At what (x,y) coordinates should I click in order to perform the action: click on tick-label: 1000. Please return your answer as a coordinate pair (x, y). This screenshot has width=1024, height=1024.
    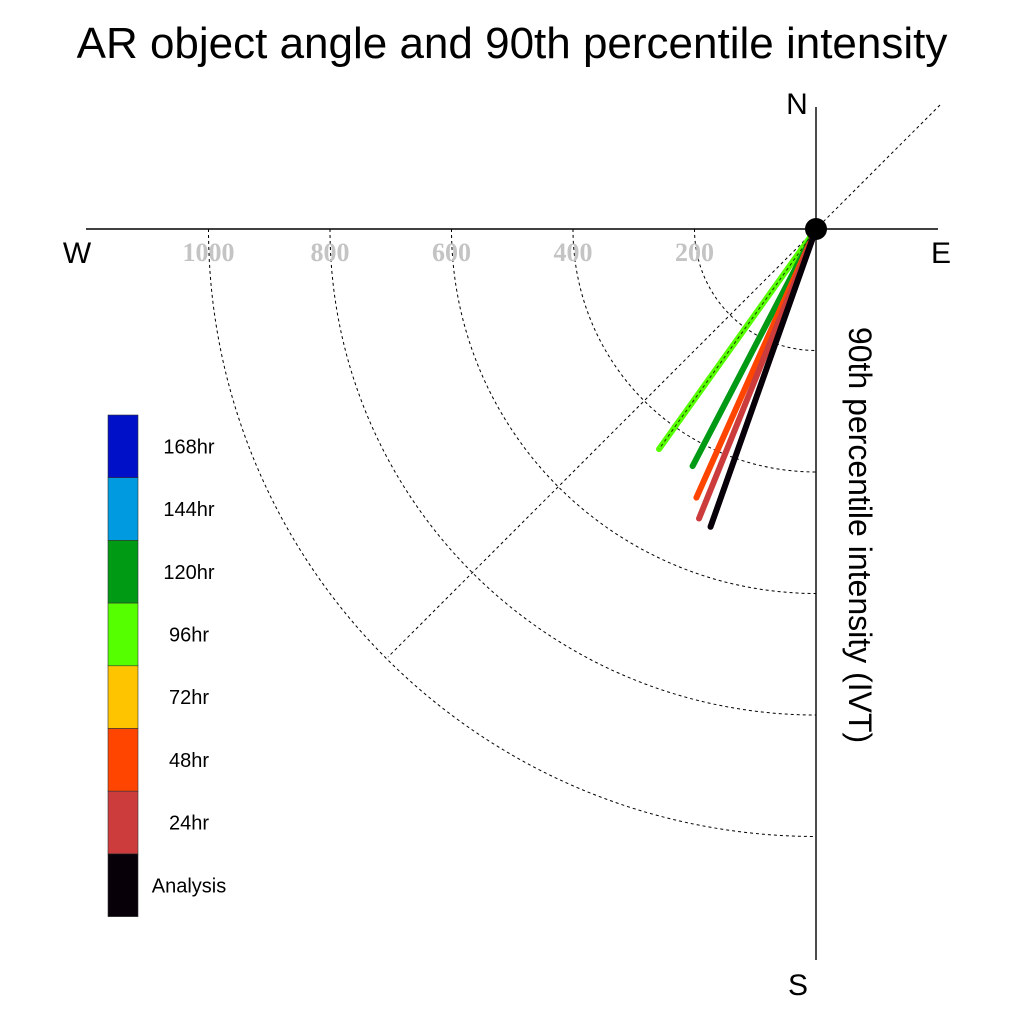
    Looking at the image, I should click on (209, 252).